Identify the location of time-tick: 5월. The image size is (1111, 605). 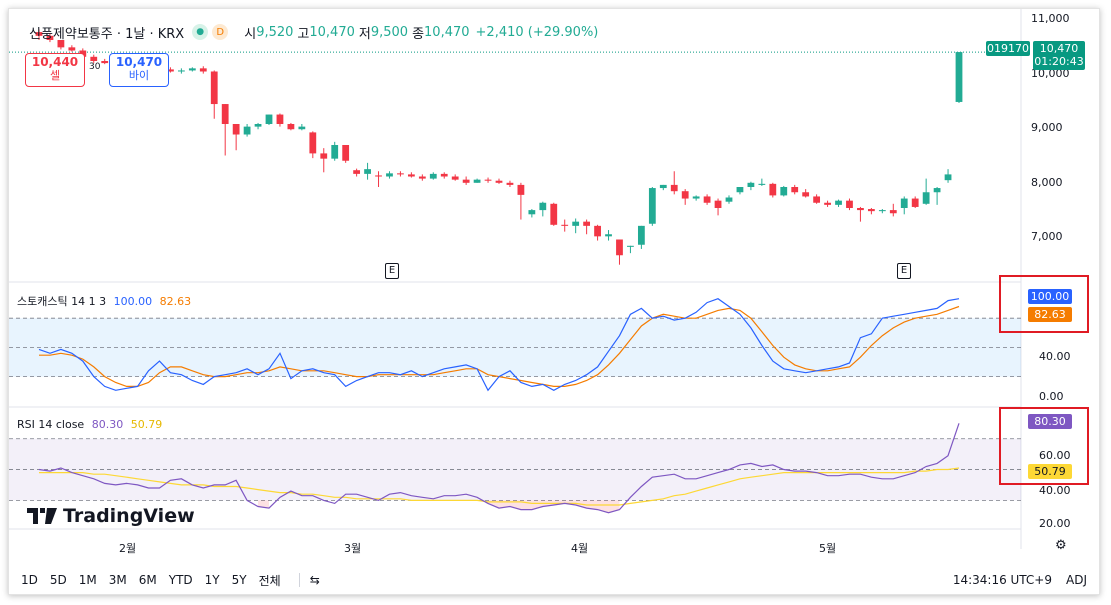
(828, 548).